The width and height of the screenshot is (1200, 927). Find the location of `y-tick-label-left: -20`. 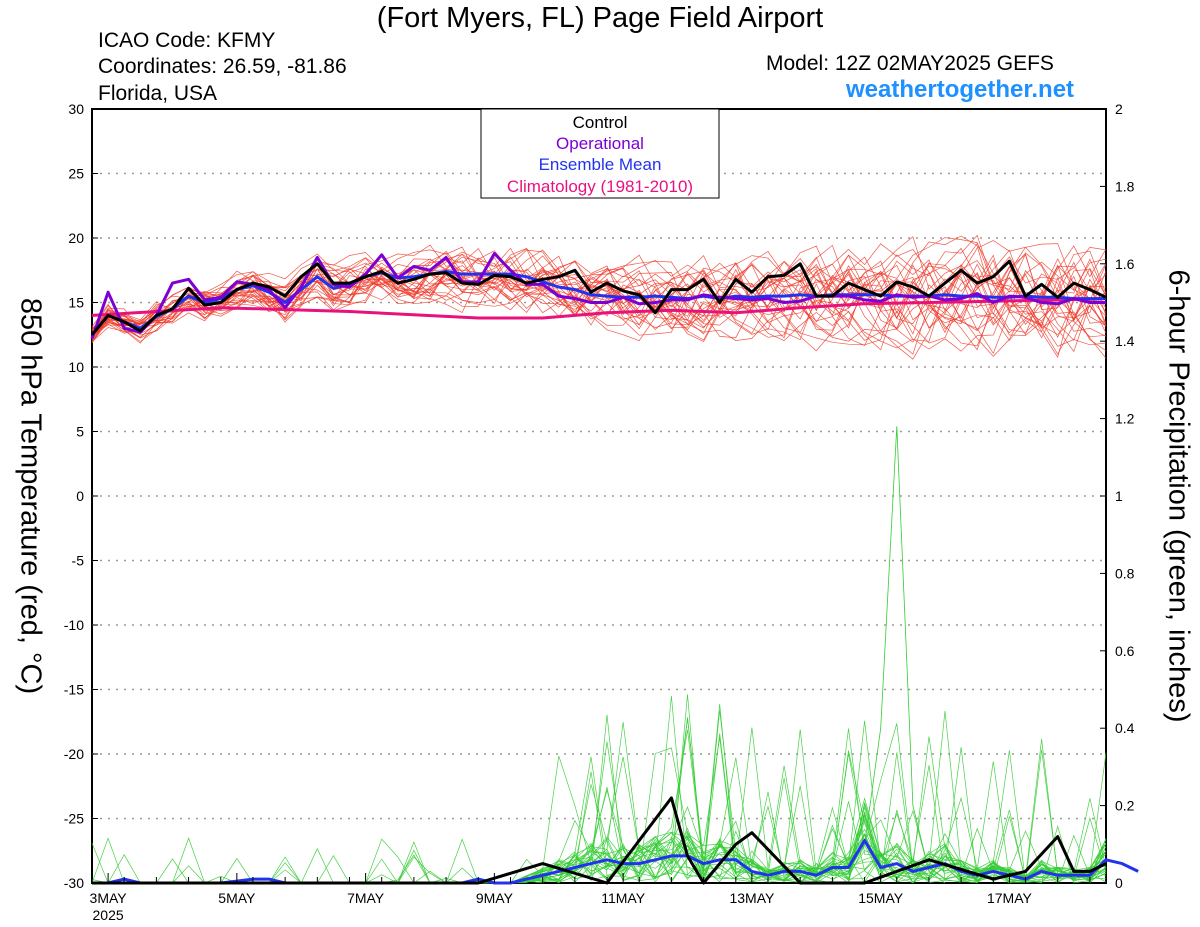

y-tick-label-left: -20 is located at coordinates (74, 754).